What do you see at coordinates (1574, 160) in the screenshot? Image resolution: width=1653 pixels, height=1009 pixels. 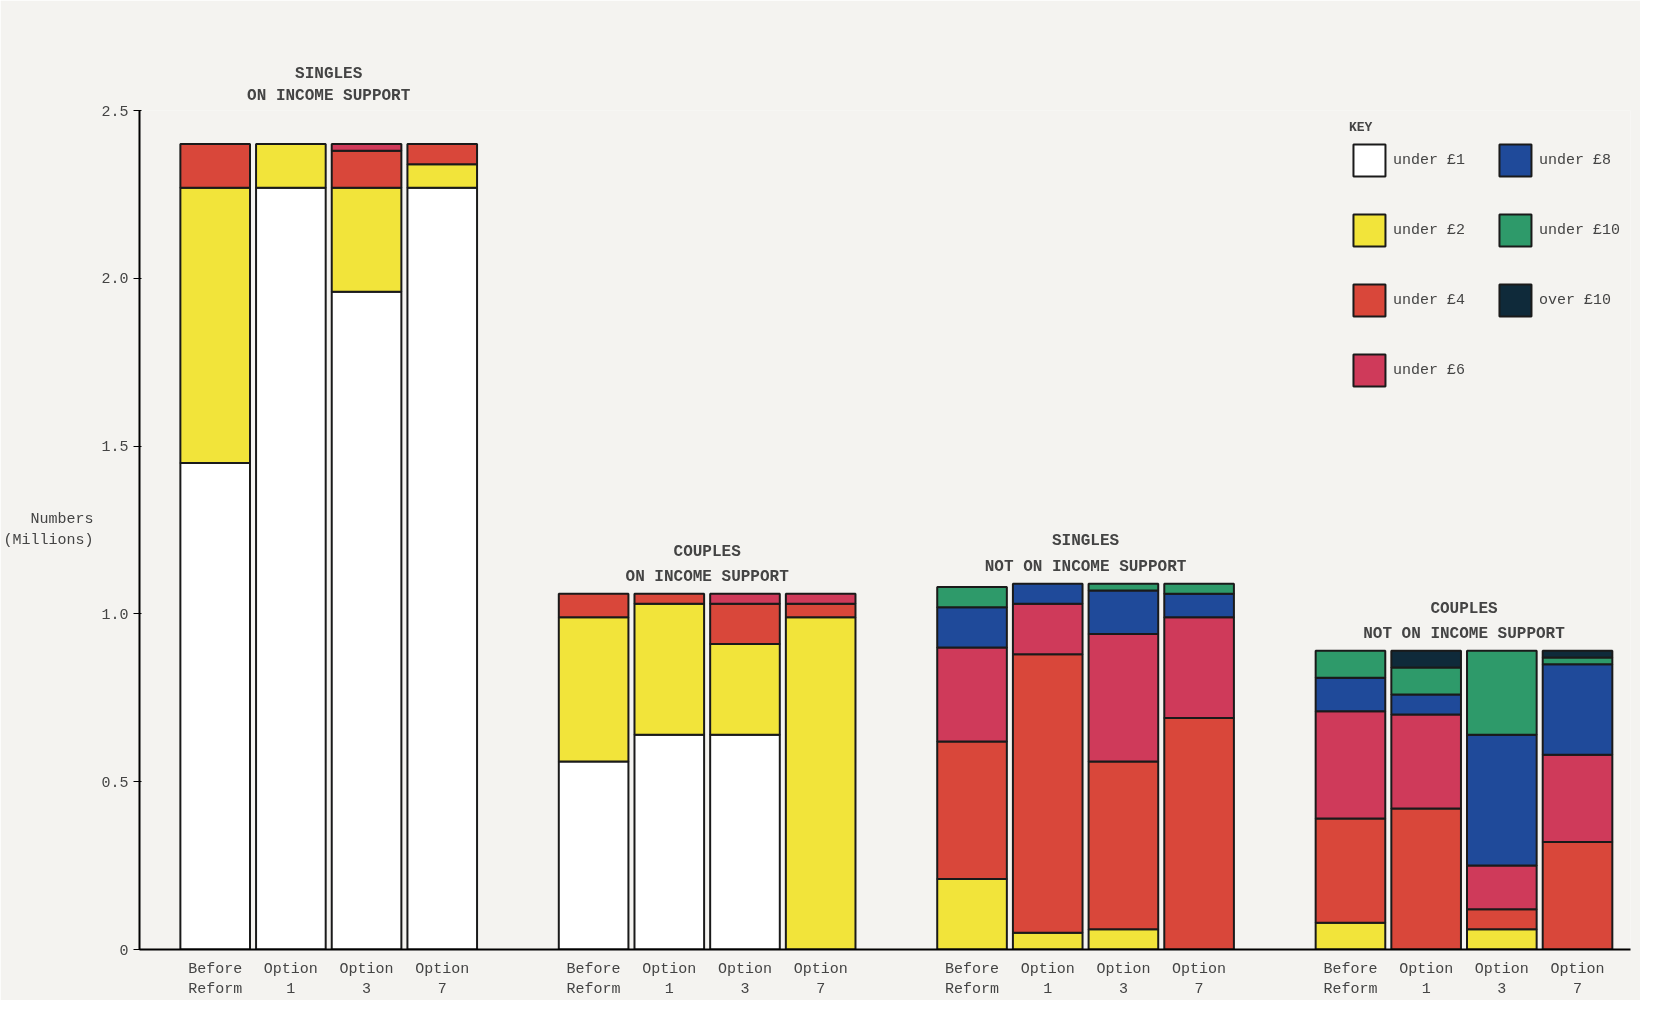 I see `legend-label: under £8` at bounding box center [1574, 160].